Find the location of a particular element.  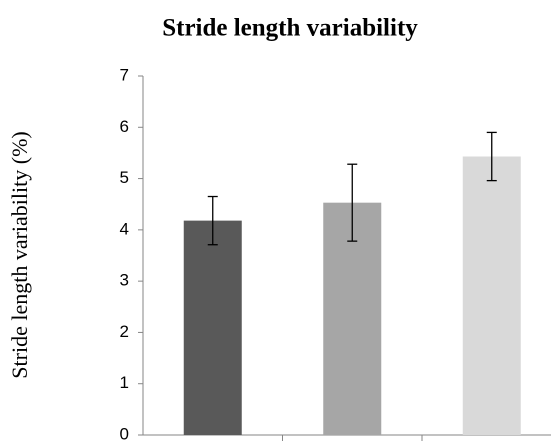

y-tick-label: 2 is located at coordinates (124, 331).